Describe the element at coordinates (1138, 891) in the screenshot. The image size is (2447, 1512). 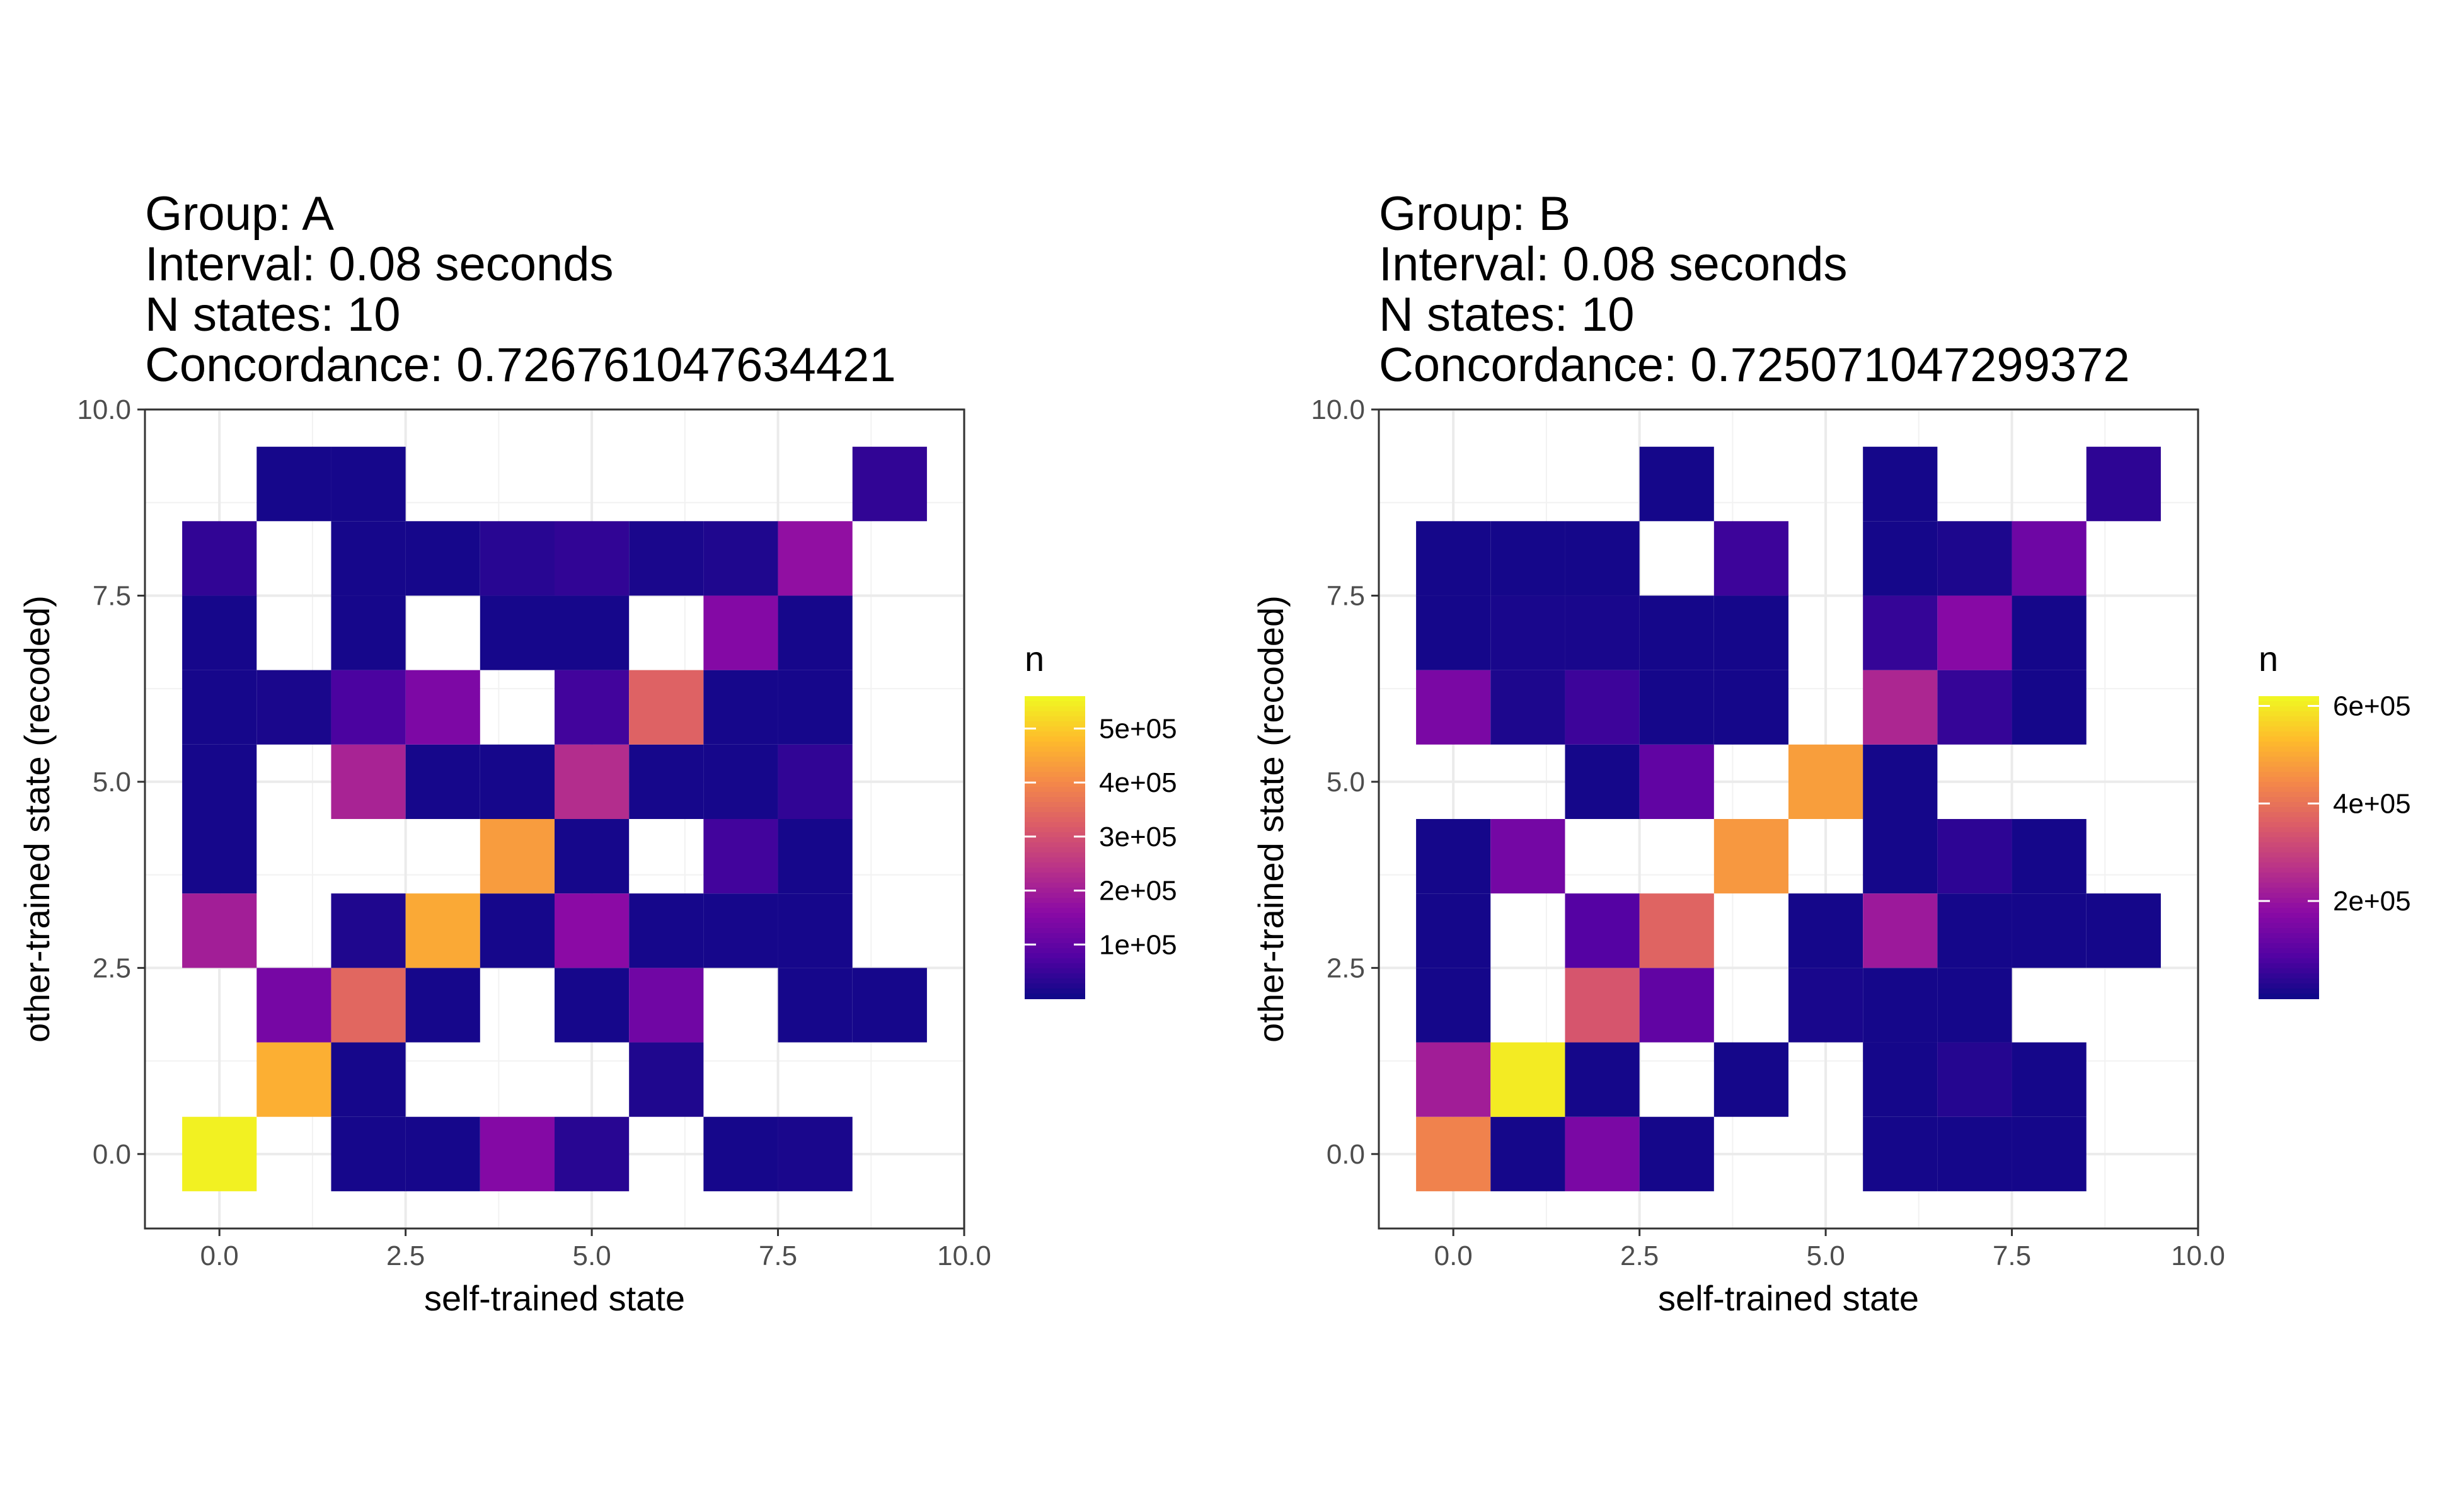
I see `legend-tick-label: 2e+05` at that location.